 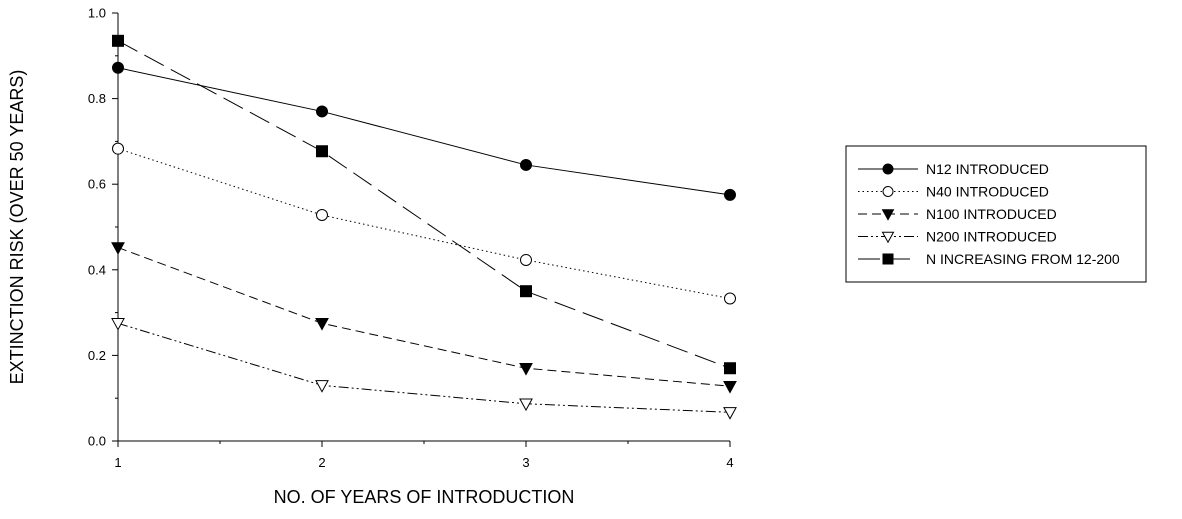 What do you see at coordinates (17, 227) in the screenshot?
I see `y-axis-title: EXTINCTION RISK (OVER 50 YEARS)` at bounding box center [17, 227].